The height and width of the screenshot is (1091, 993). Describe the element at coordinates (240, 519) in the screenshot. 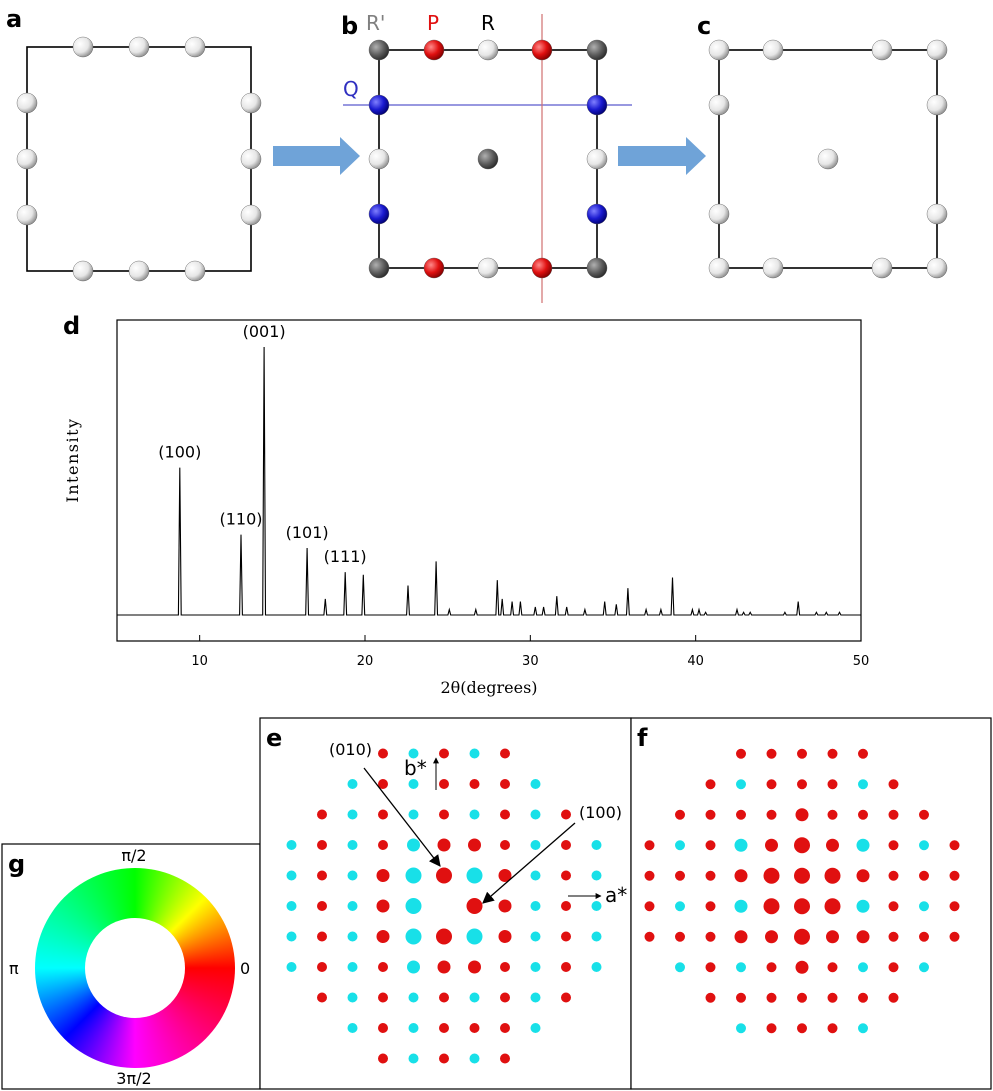

I see `peak-label: (110)` at that location.